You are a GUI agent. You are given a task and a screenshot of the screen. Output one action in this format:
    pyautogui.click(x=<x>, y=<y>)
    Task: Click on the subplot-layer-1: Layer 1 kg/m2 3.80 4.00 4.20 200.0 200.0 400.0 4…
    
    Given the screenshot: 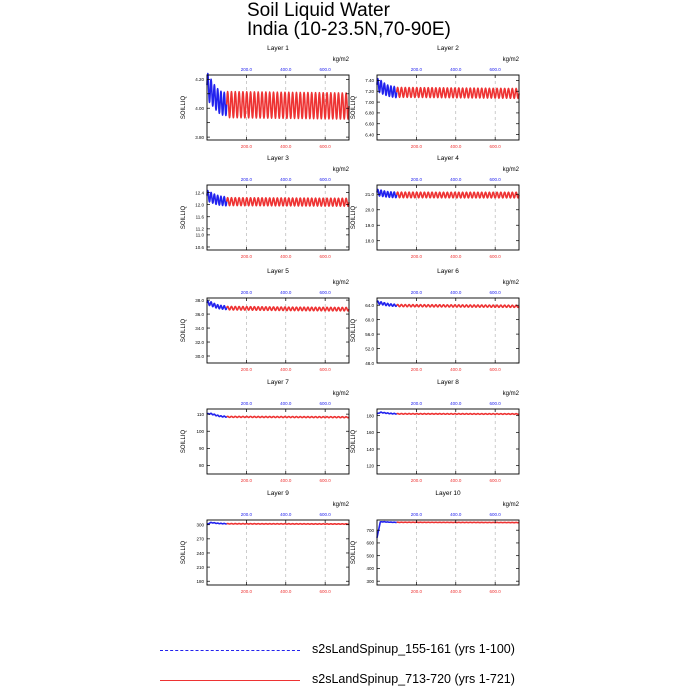 What is the action you would take?
    pyautogui.click(x=265, y=97)
    